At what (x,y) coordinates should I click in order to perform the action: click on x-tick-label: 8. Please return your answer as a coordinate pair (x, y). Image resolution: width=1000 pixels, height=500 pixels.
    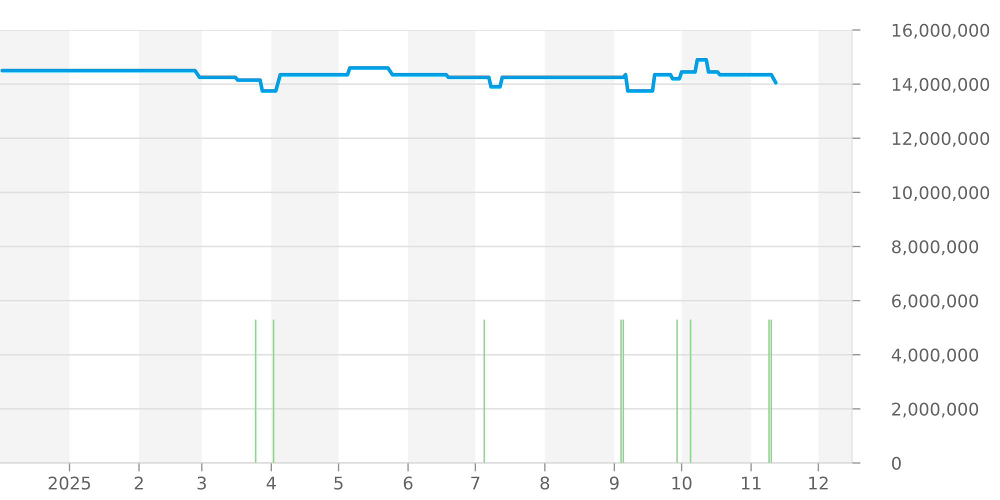
    Looking at the image, I should click on (545, 483).